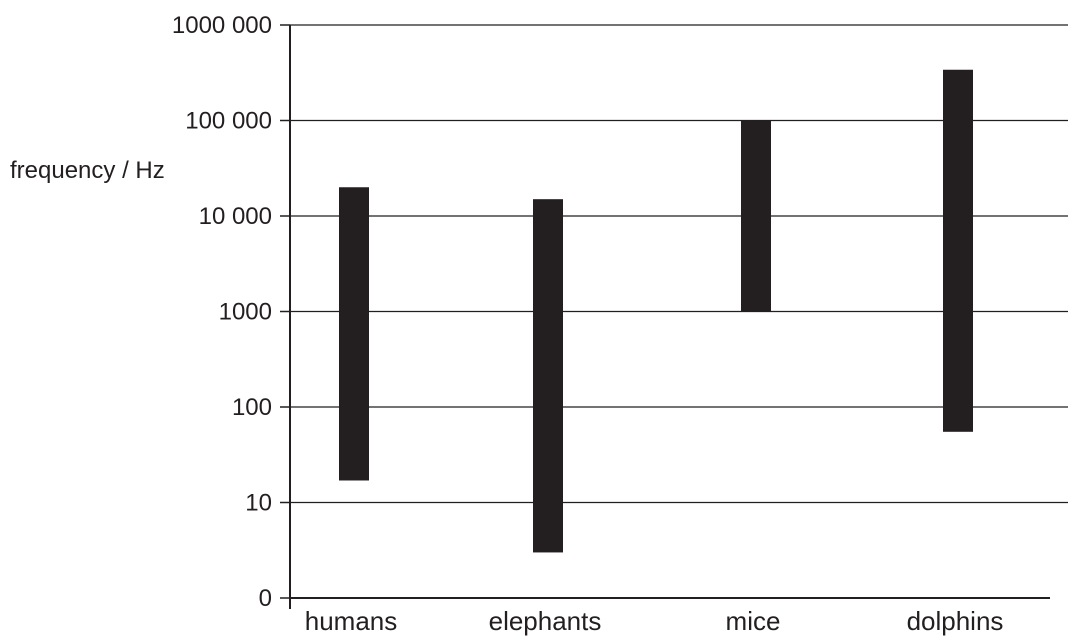 The width and height of the screenshot is (1072, 639). Describe the element at coordinates (545, 621) in the screenshot. I see `x-category-label: elephants` at that location.